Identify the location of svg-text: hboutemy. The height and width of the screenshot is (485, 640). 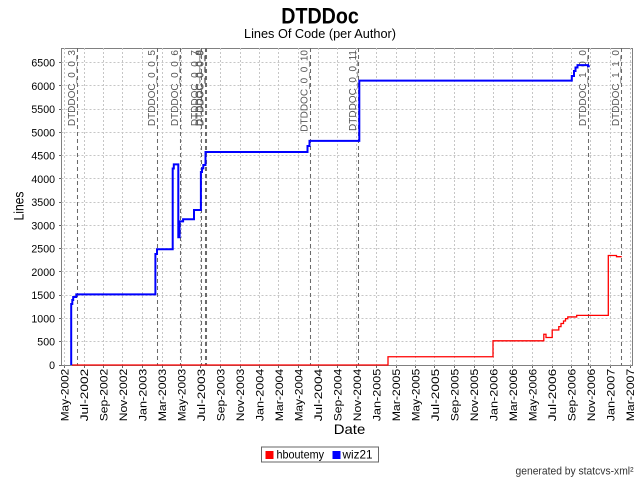
(301, 455).